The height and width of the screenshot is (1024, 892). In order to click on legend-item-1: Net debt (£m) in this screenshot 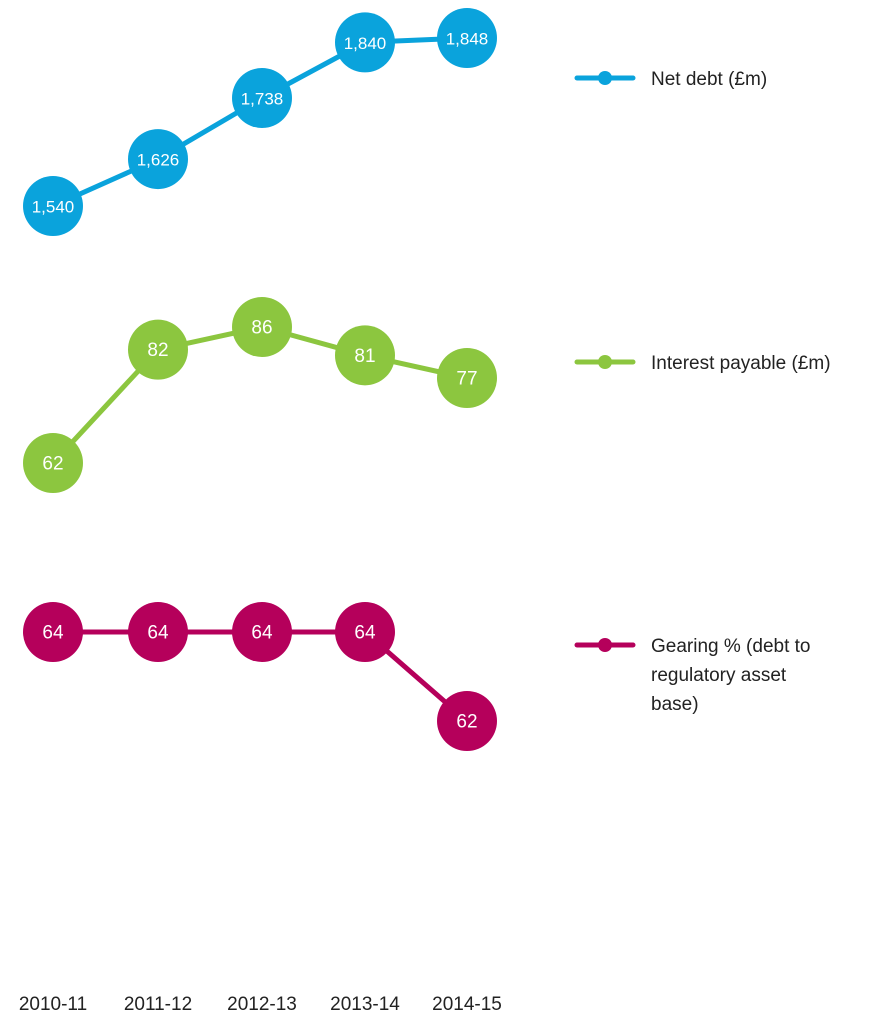, I will do `click(670, 79)`.